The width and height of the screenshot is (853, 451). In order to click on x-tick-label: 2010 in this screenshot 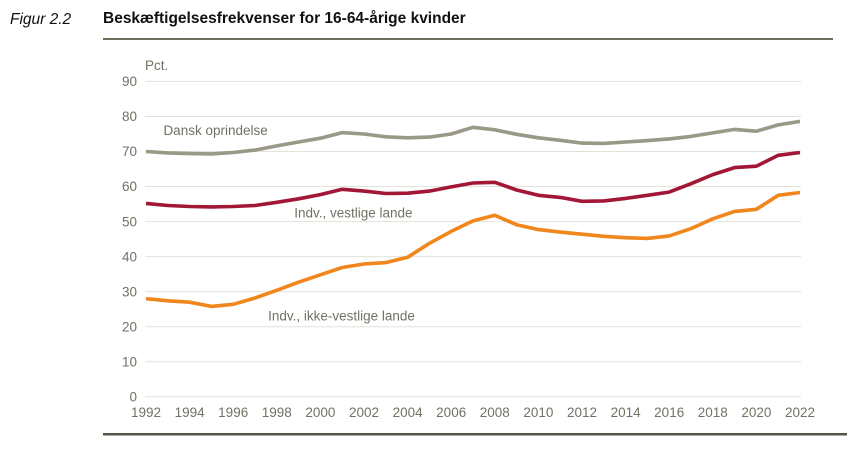, I will do `click(538, 412)`.